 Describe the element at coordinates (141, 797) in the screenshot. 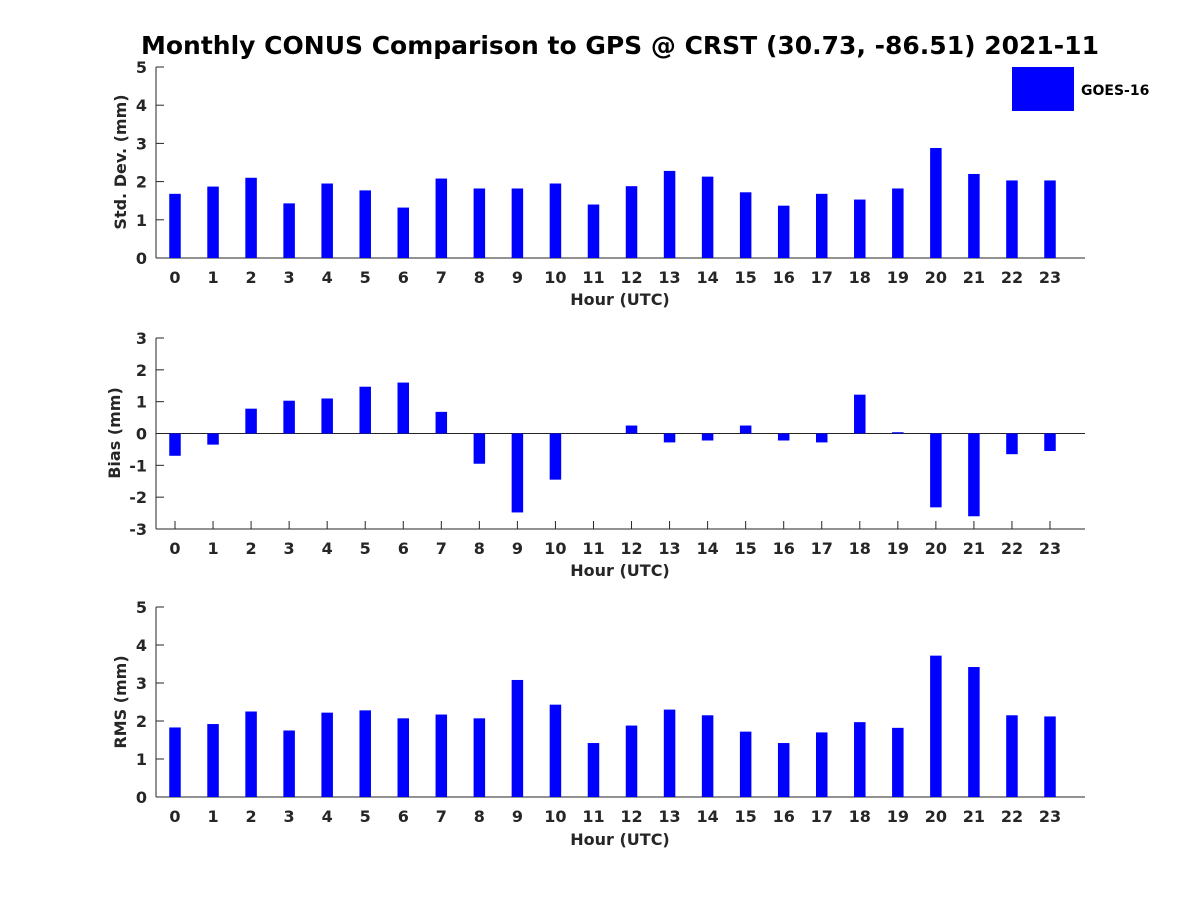

I see `rms-y-tick-label: 0` at that location.